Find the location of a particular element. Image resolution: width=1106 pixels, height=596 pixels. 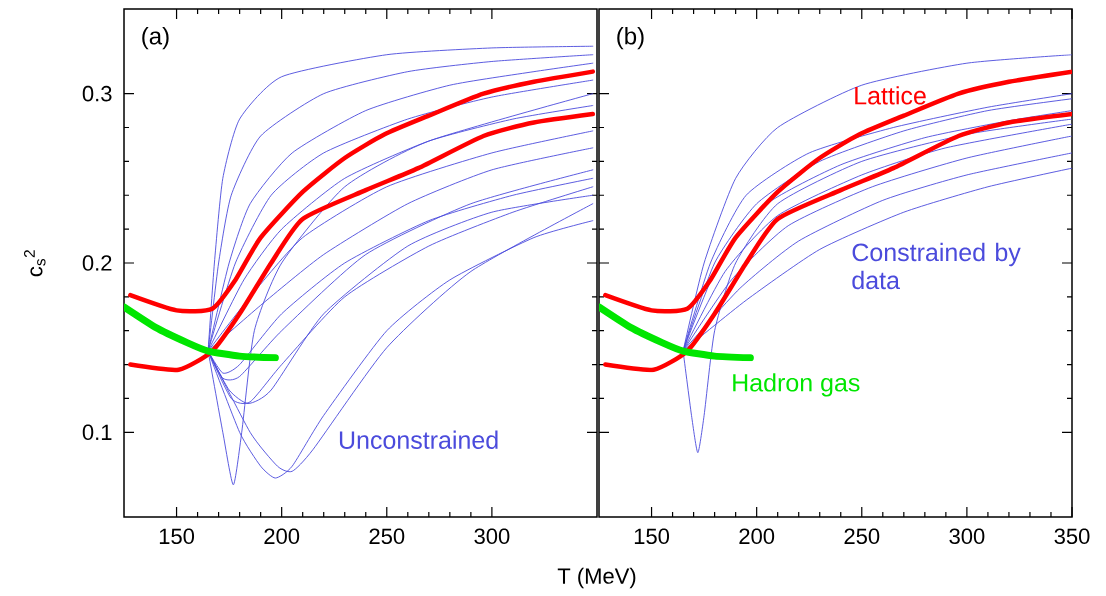

x-axis-title: T (MeV) is located at coordinates (596, 578).